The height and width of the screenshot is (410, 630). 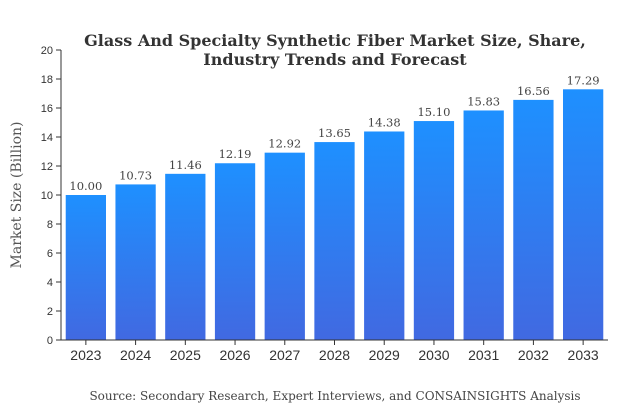 I want to click on bar-2027, so click(x=284, y=246).